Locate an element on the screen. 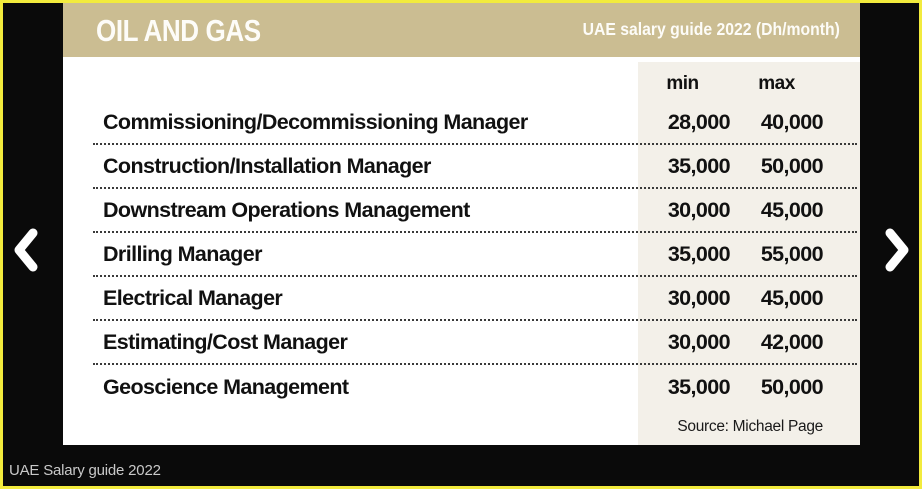 This screenshot has width=922, height=489. source-credit: Source: Michael Page is located at coordinates (750, 426).